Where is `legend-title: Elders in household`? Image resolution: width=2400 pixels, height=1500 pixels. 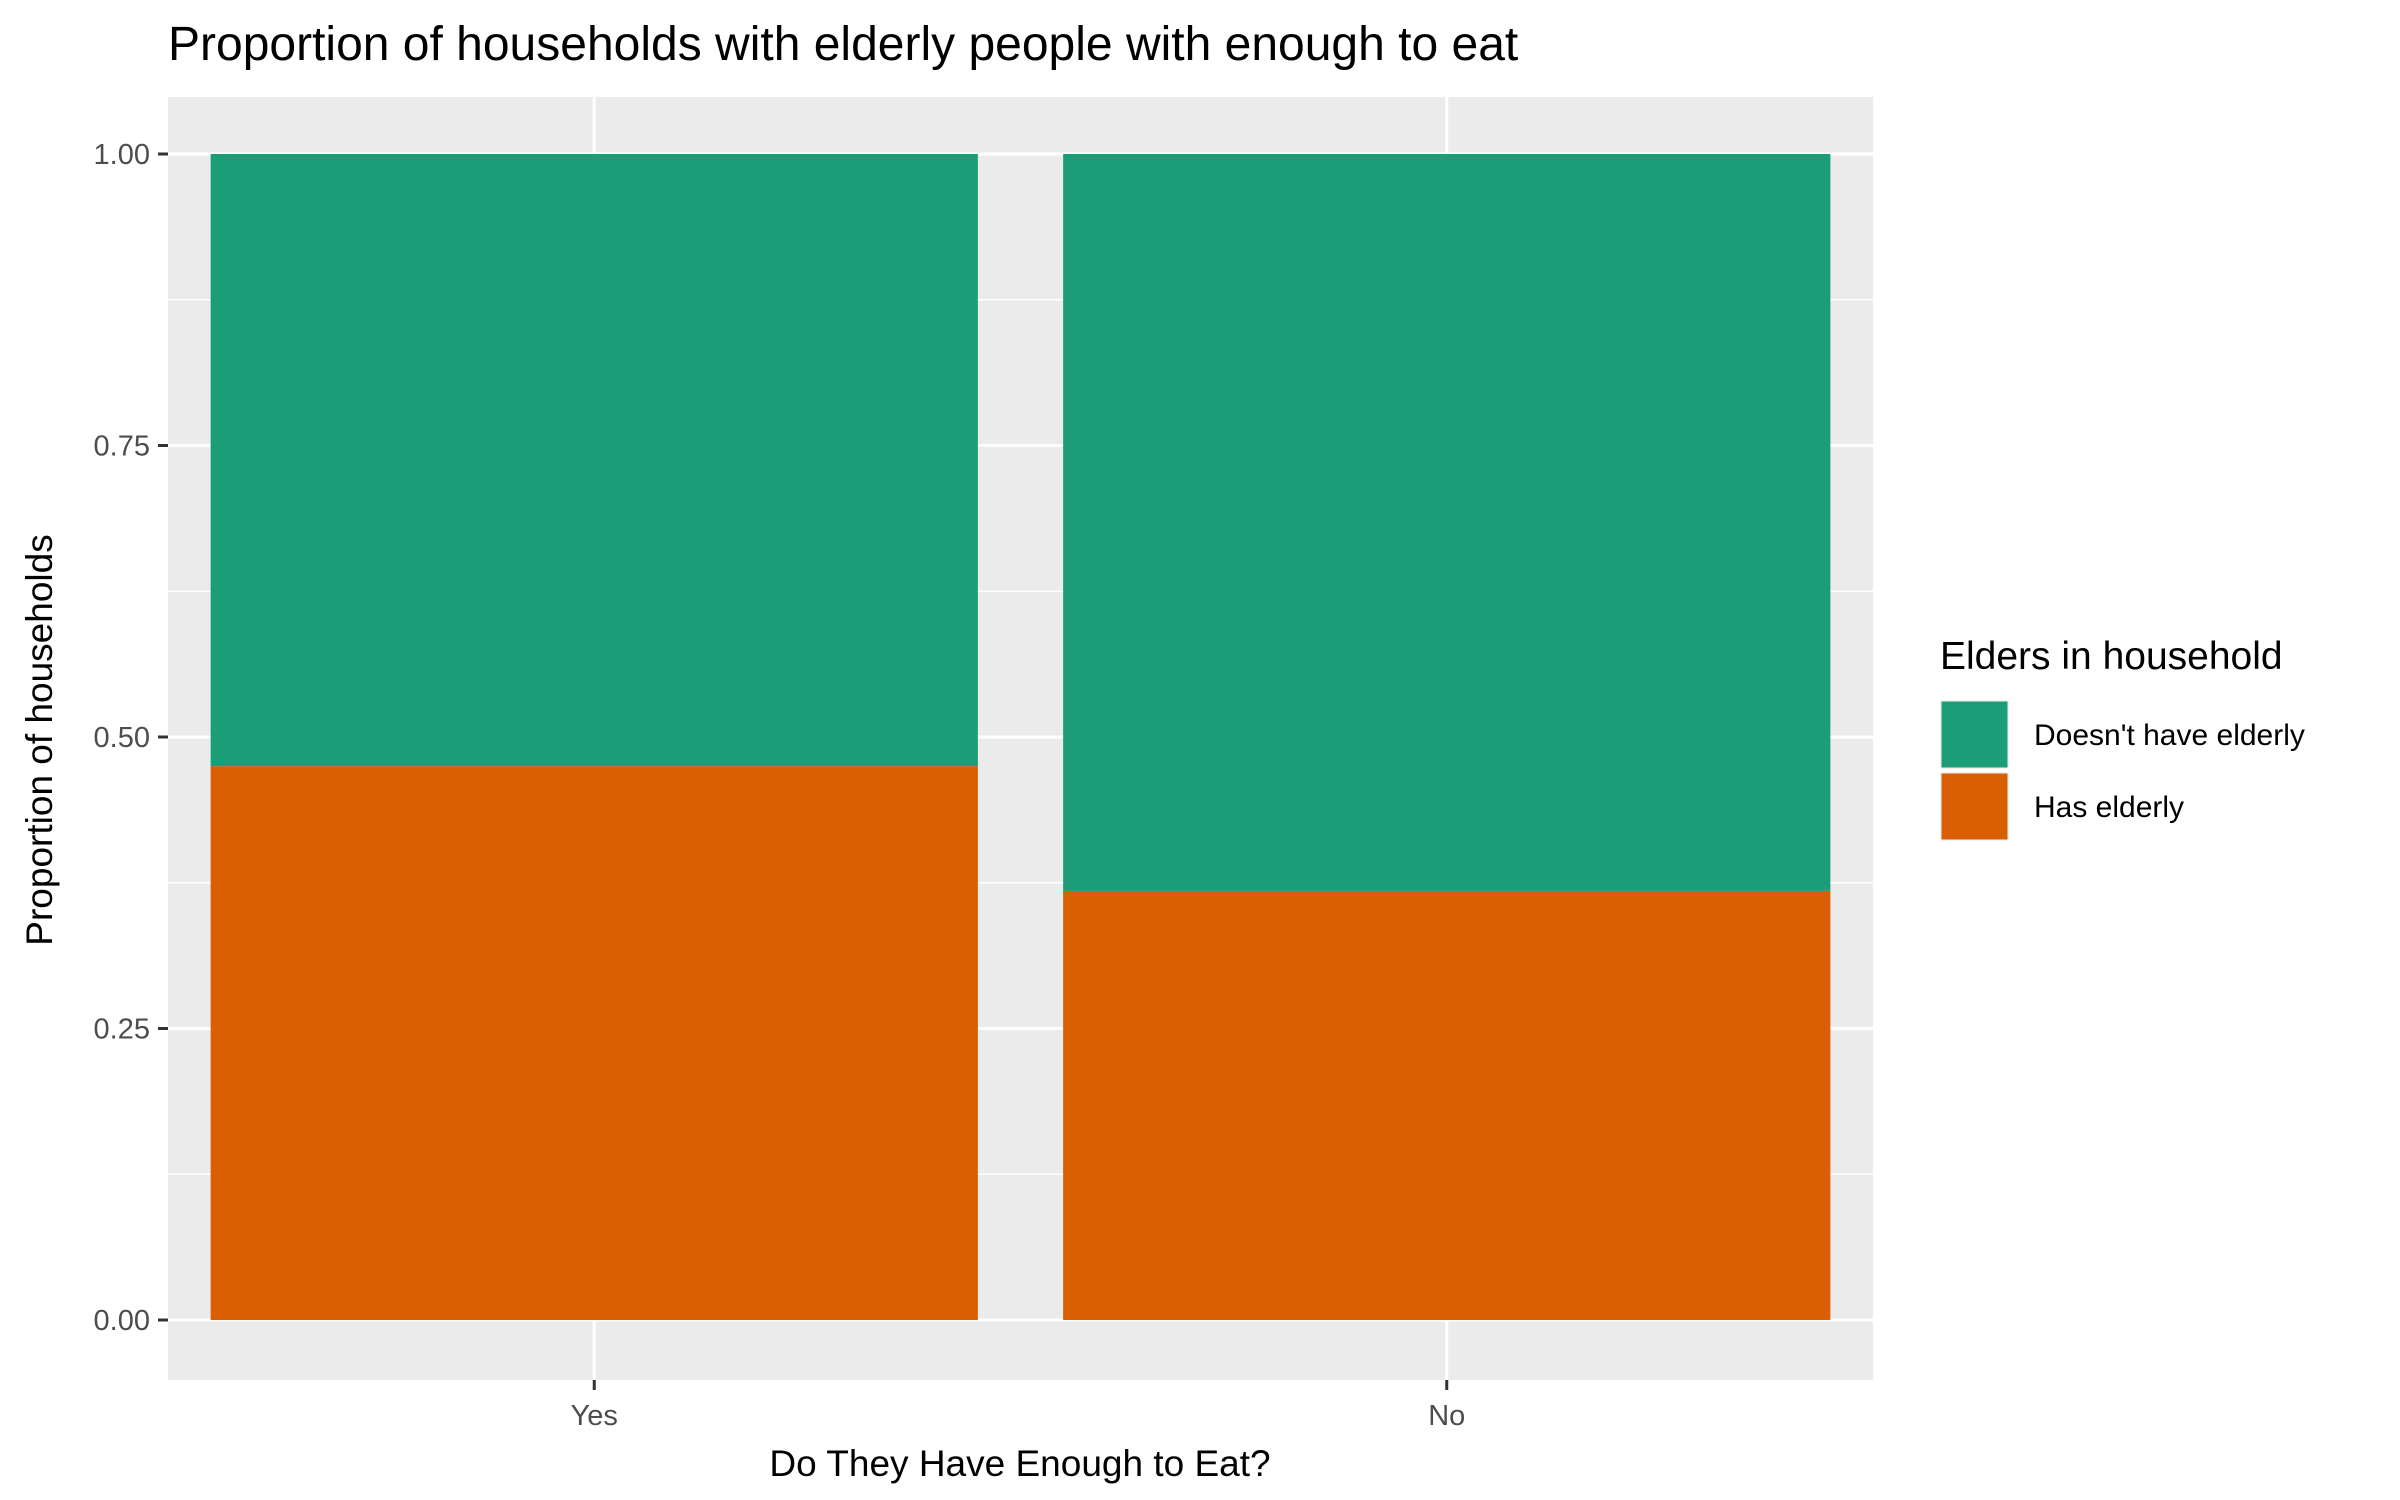
legend-title: Elders in household is located at coordinates (2111, 656).